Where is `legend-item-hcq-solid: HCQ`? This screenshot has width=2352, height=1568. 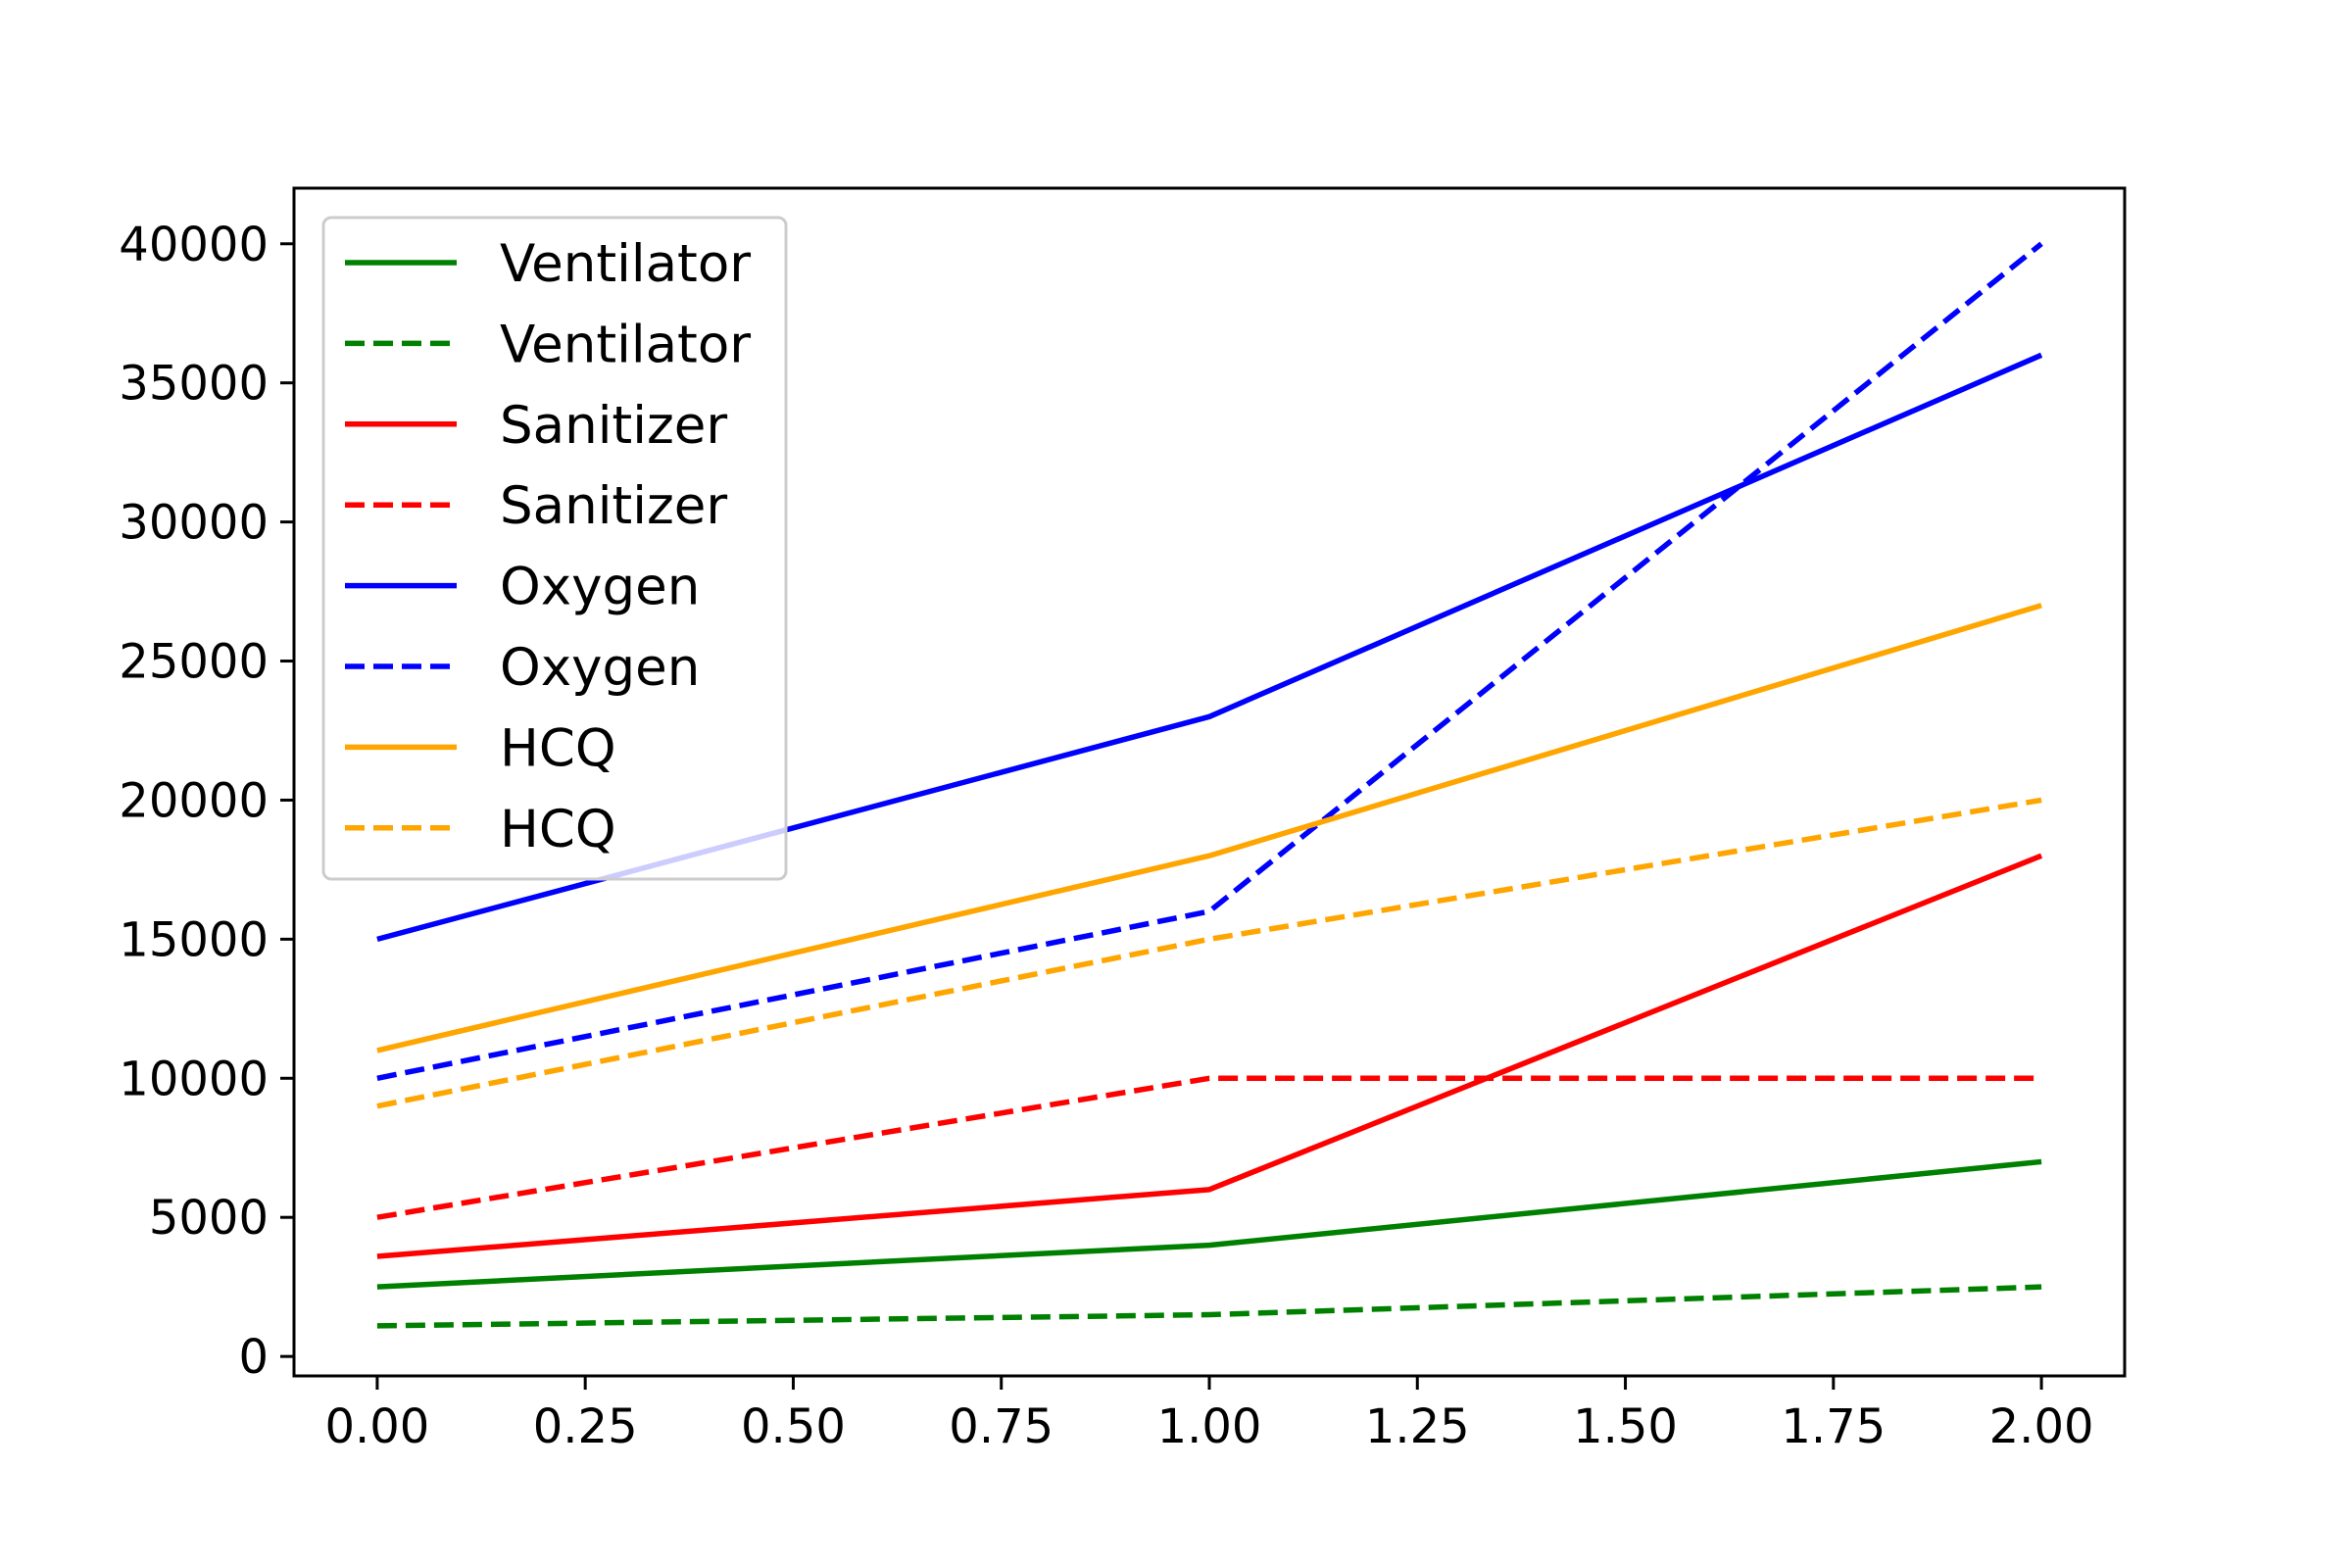 legend-item-hcq-solid: HCQ is located at coordinates (480, 748).